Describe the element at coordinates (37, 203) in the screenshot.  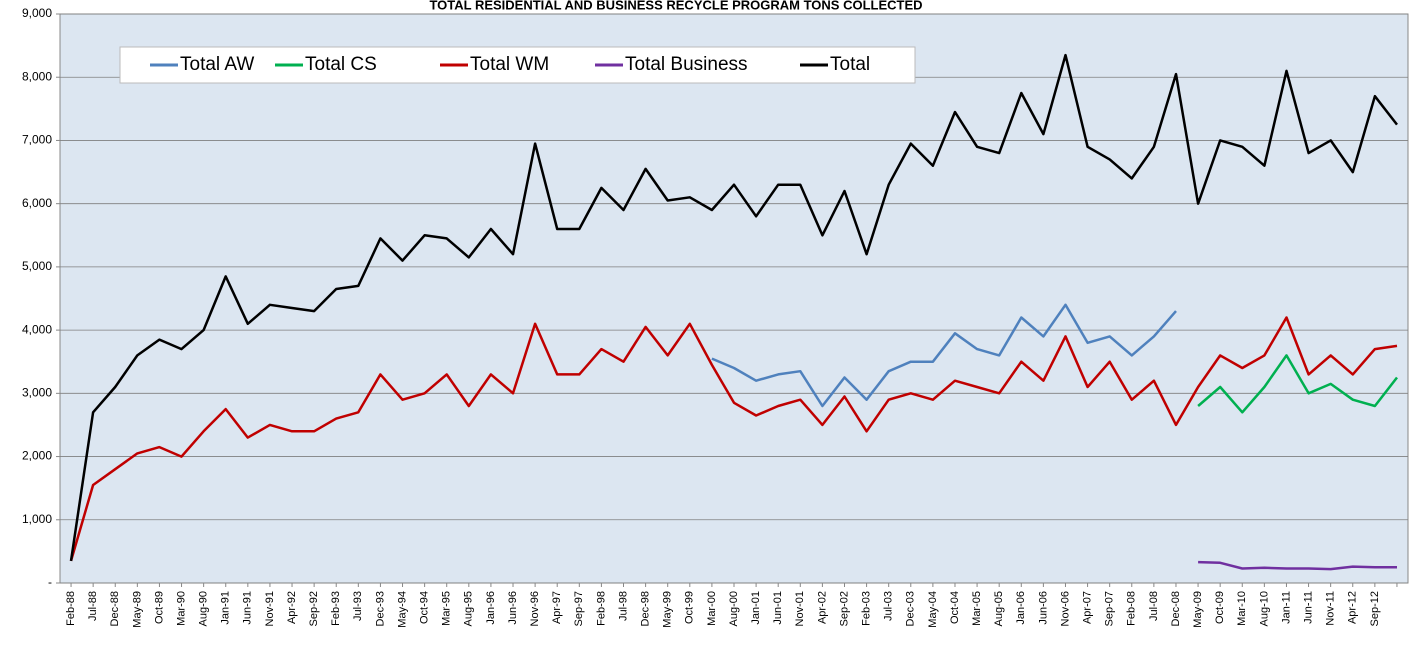
I see `y-tick-label: 6,000` at that location.